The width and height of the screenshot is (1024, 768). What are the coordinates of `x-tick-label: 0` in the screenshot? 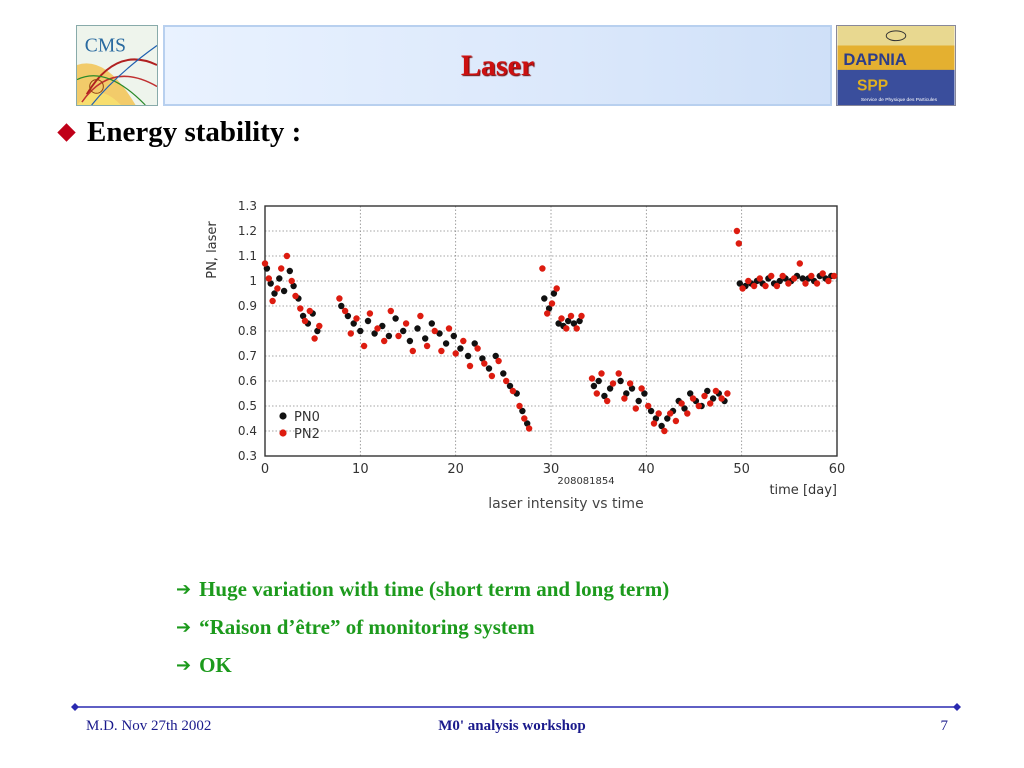 It's located at (265, 469).